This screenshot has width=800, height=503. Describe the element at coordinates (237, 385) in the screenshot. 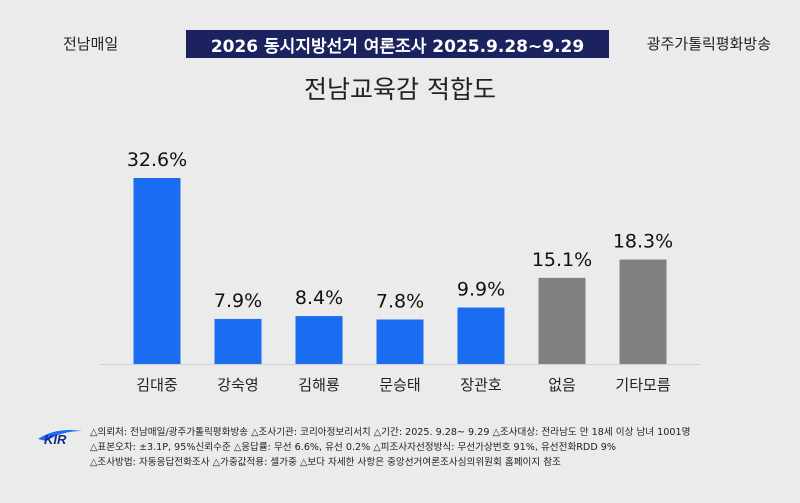

I see `category-label-1: 강숙영` at that location.